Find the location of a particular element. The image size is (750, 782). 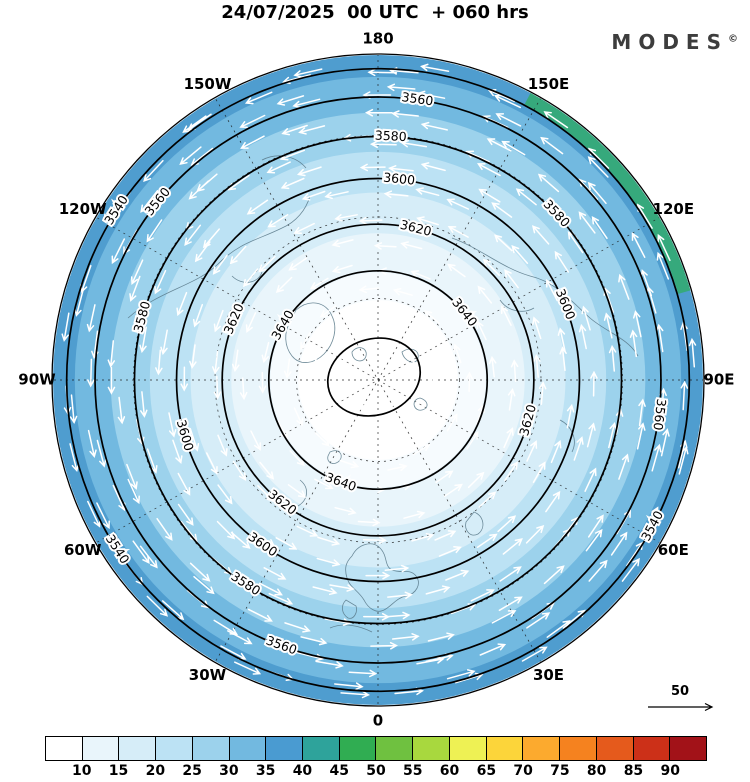

longitude-label: 60E is located at coordinates (673, 550).